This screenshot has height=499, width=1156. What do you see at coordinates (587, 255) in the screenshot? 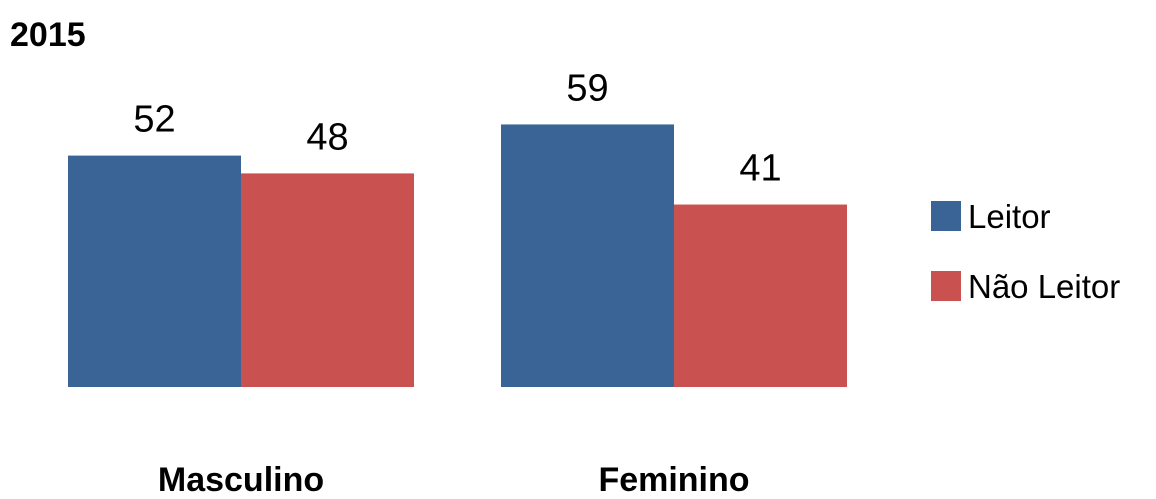
I see `bar-leitor-feminino` at bounding box center [587, 255].